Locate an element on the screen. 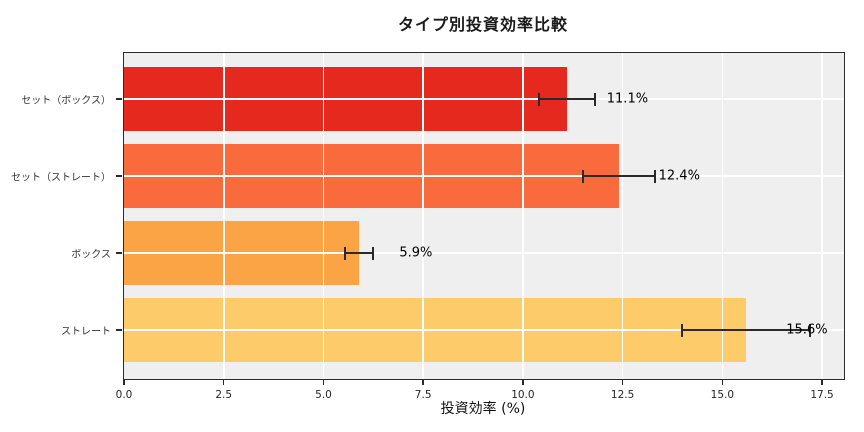 The width and height of the screenshot is (864, 432). y-tick-label: セット（ストレート） is located at coordinates (61, 178).